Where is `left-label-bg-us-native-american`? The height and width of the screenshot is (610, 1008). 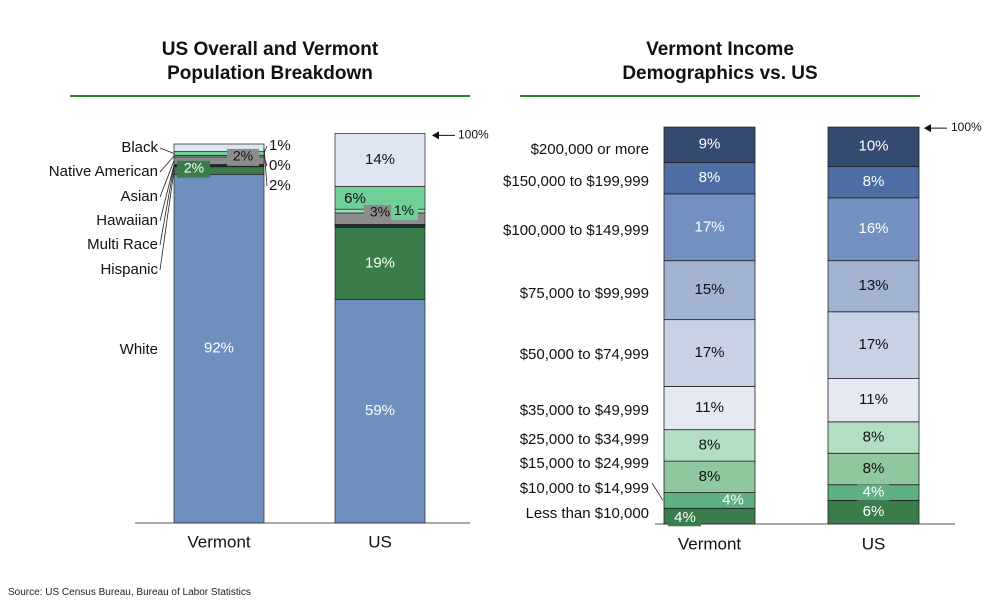 left-label-bg-us-native-american is located at coordinates (404, 212).